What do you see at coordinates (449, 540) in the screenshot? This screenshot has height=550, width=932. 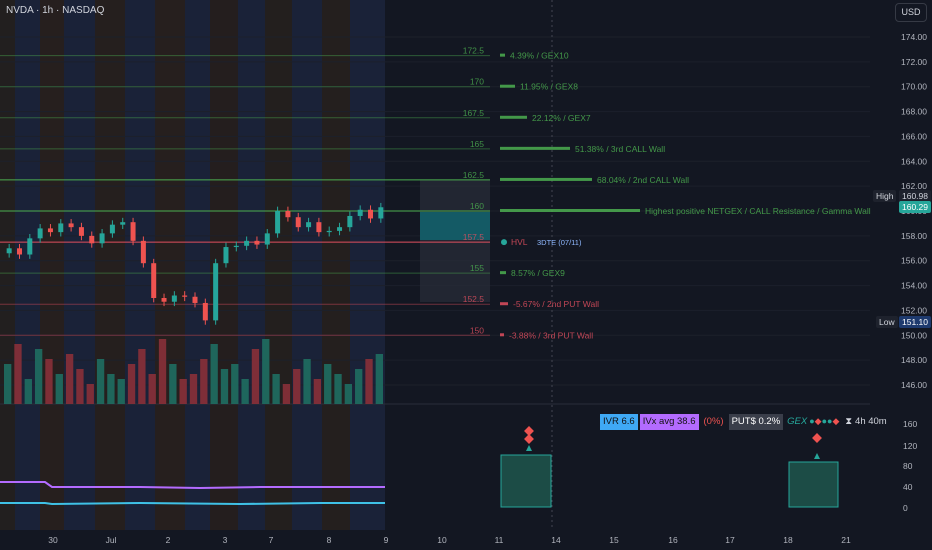 I see `time-axis: 30 Jul 2 3 7 8 9 10 11 14 15 16 17 18 21` at bounding box center [449, 540].